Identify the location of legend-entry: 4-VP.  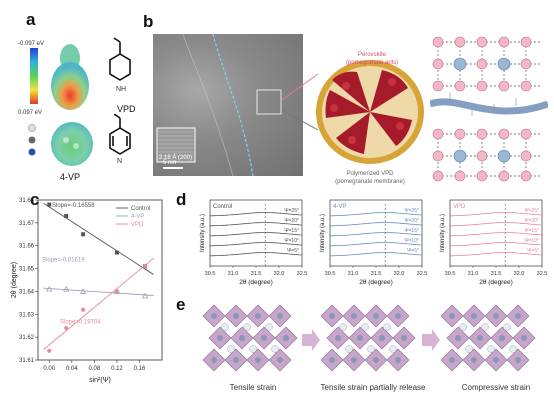
(137, 217).